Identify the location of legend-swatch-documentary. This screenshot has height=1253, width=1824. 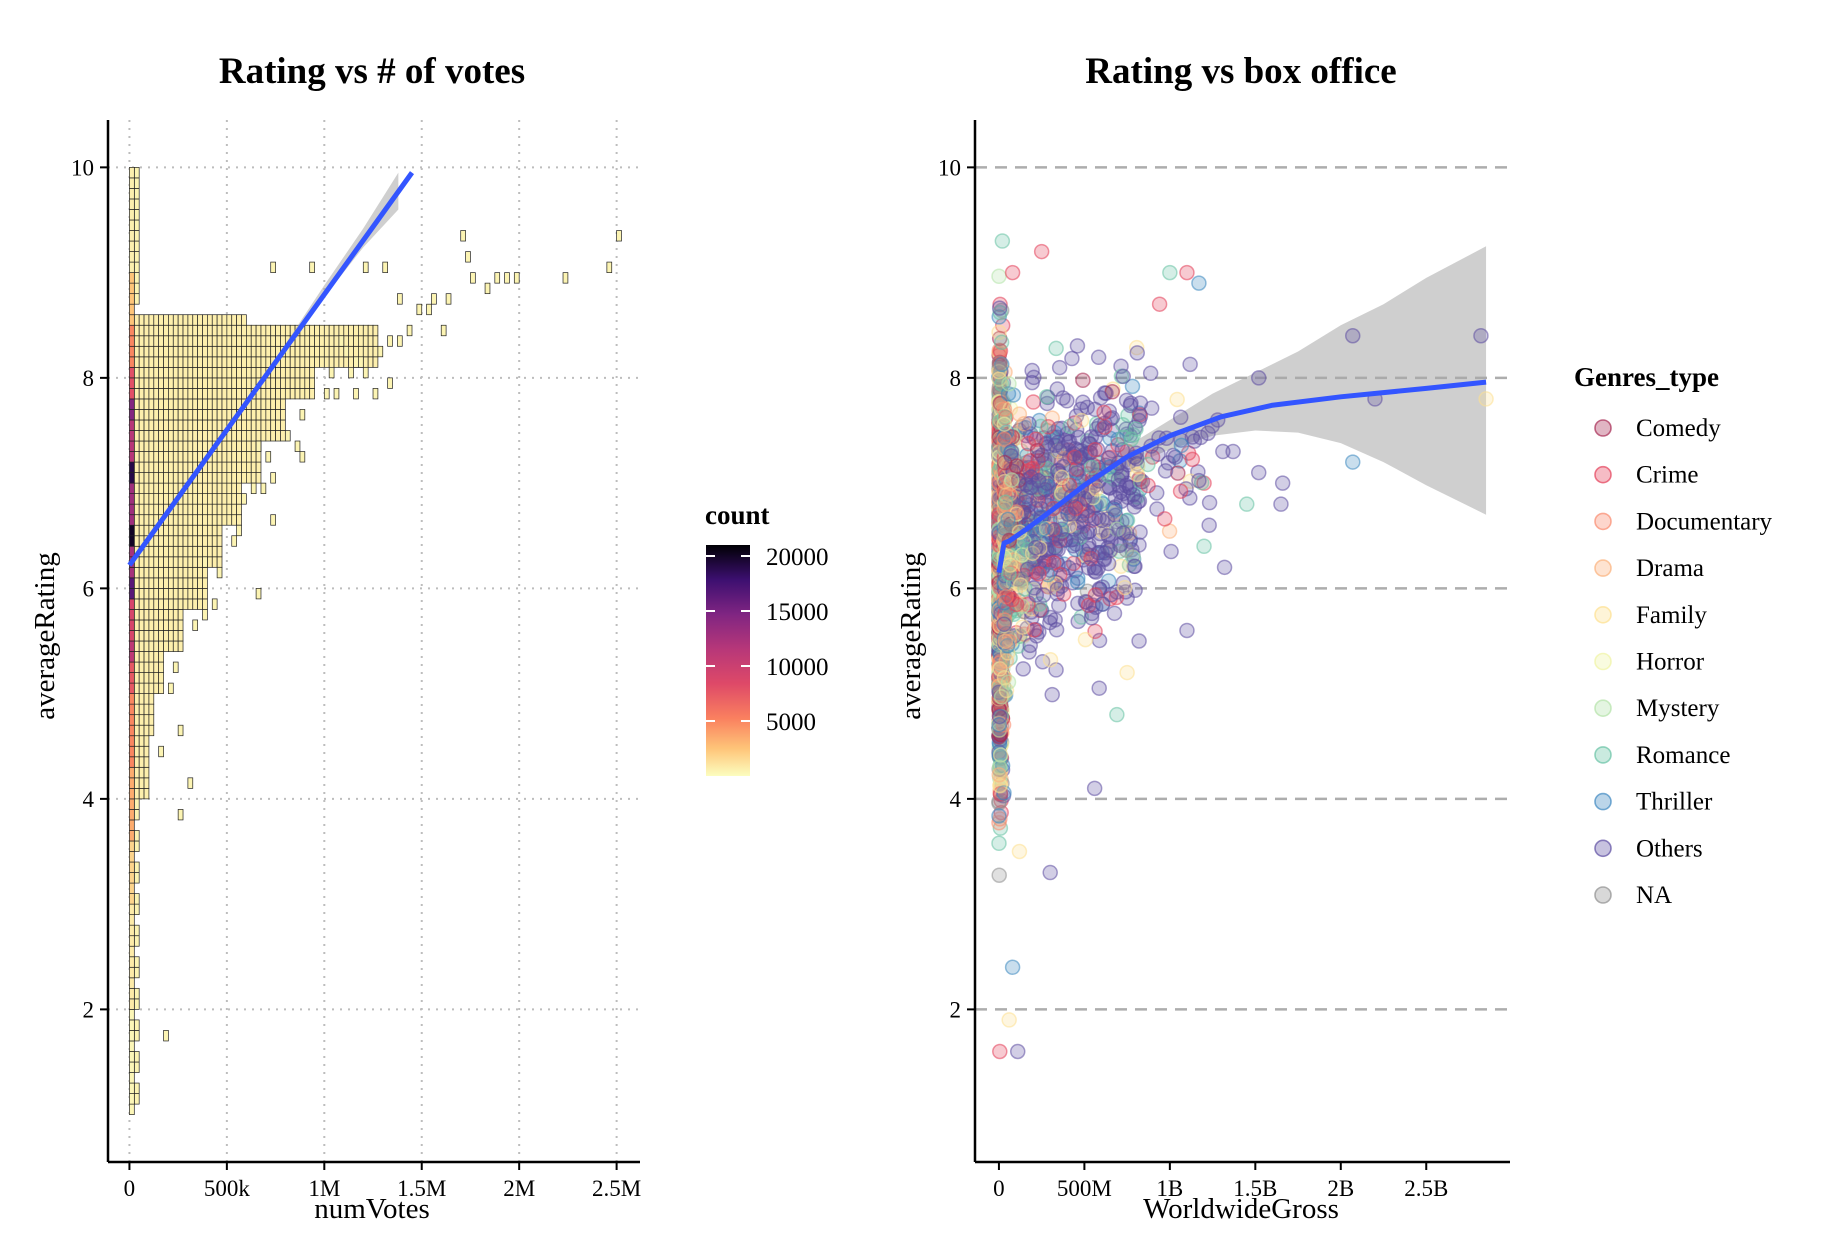
(1603, 521).